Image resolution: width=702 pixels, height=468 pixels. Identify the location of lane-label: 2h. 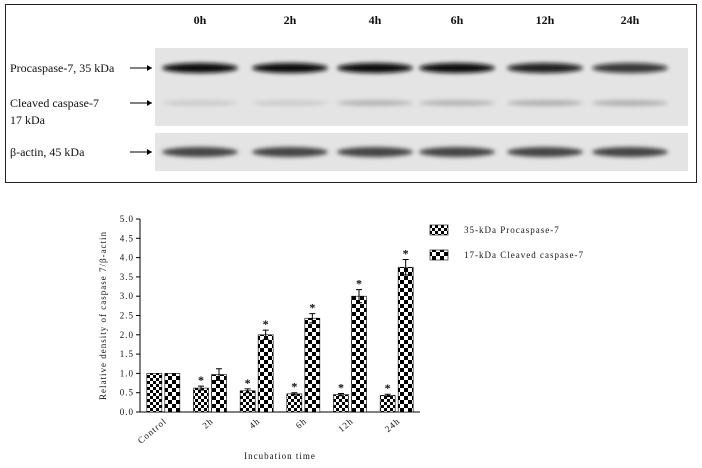
(290, 20).